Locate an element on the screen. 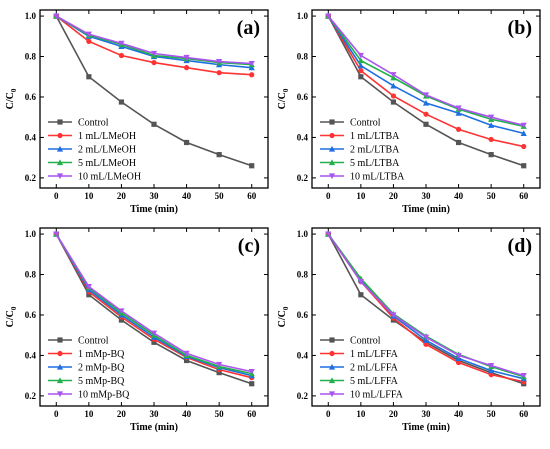 The image size is (550, 449). y-tick-label: 1.0 is located at coordinates (31, 16).